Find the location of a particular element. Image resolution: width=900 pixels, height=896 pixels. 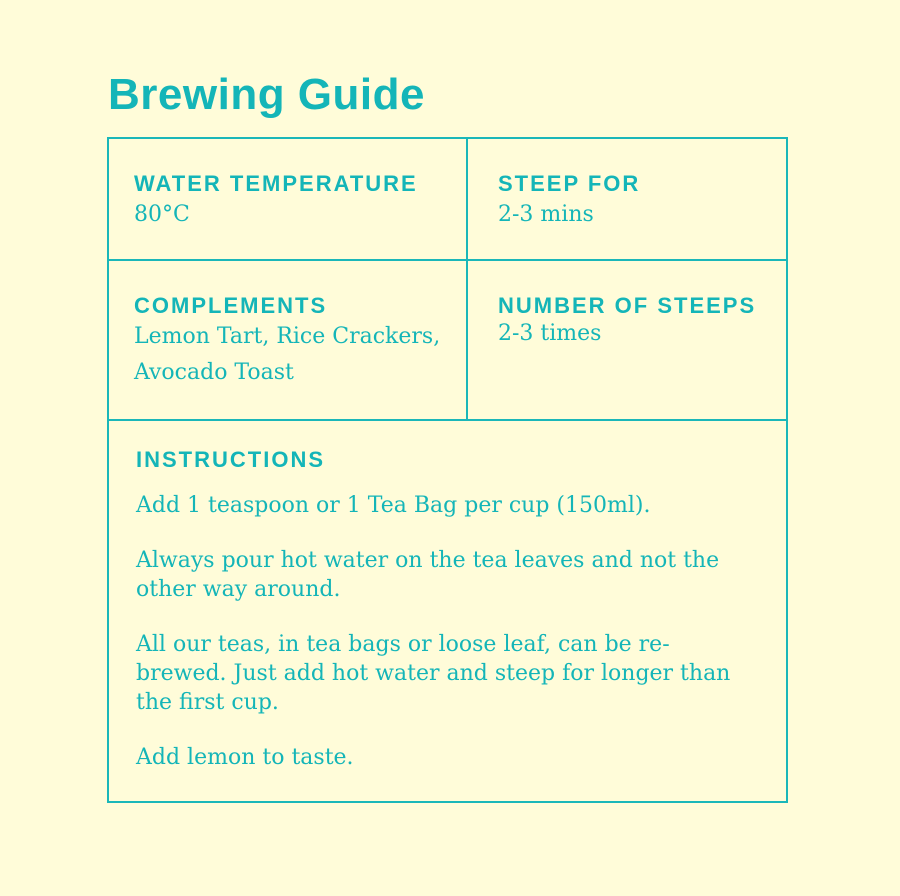

steep-for-label: STEEP FOR is located at coordinates (569, 183).